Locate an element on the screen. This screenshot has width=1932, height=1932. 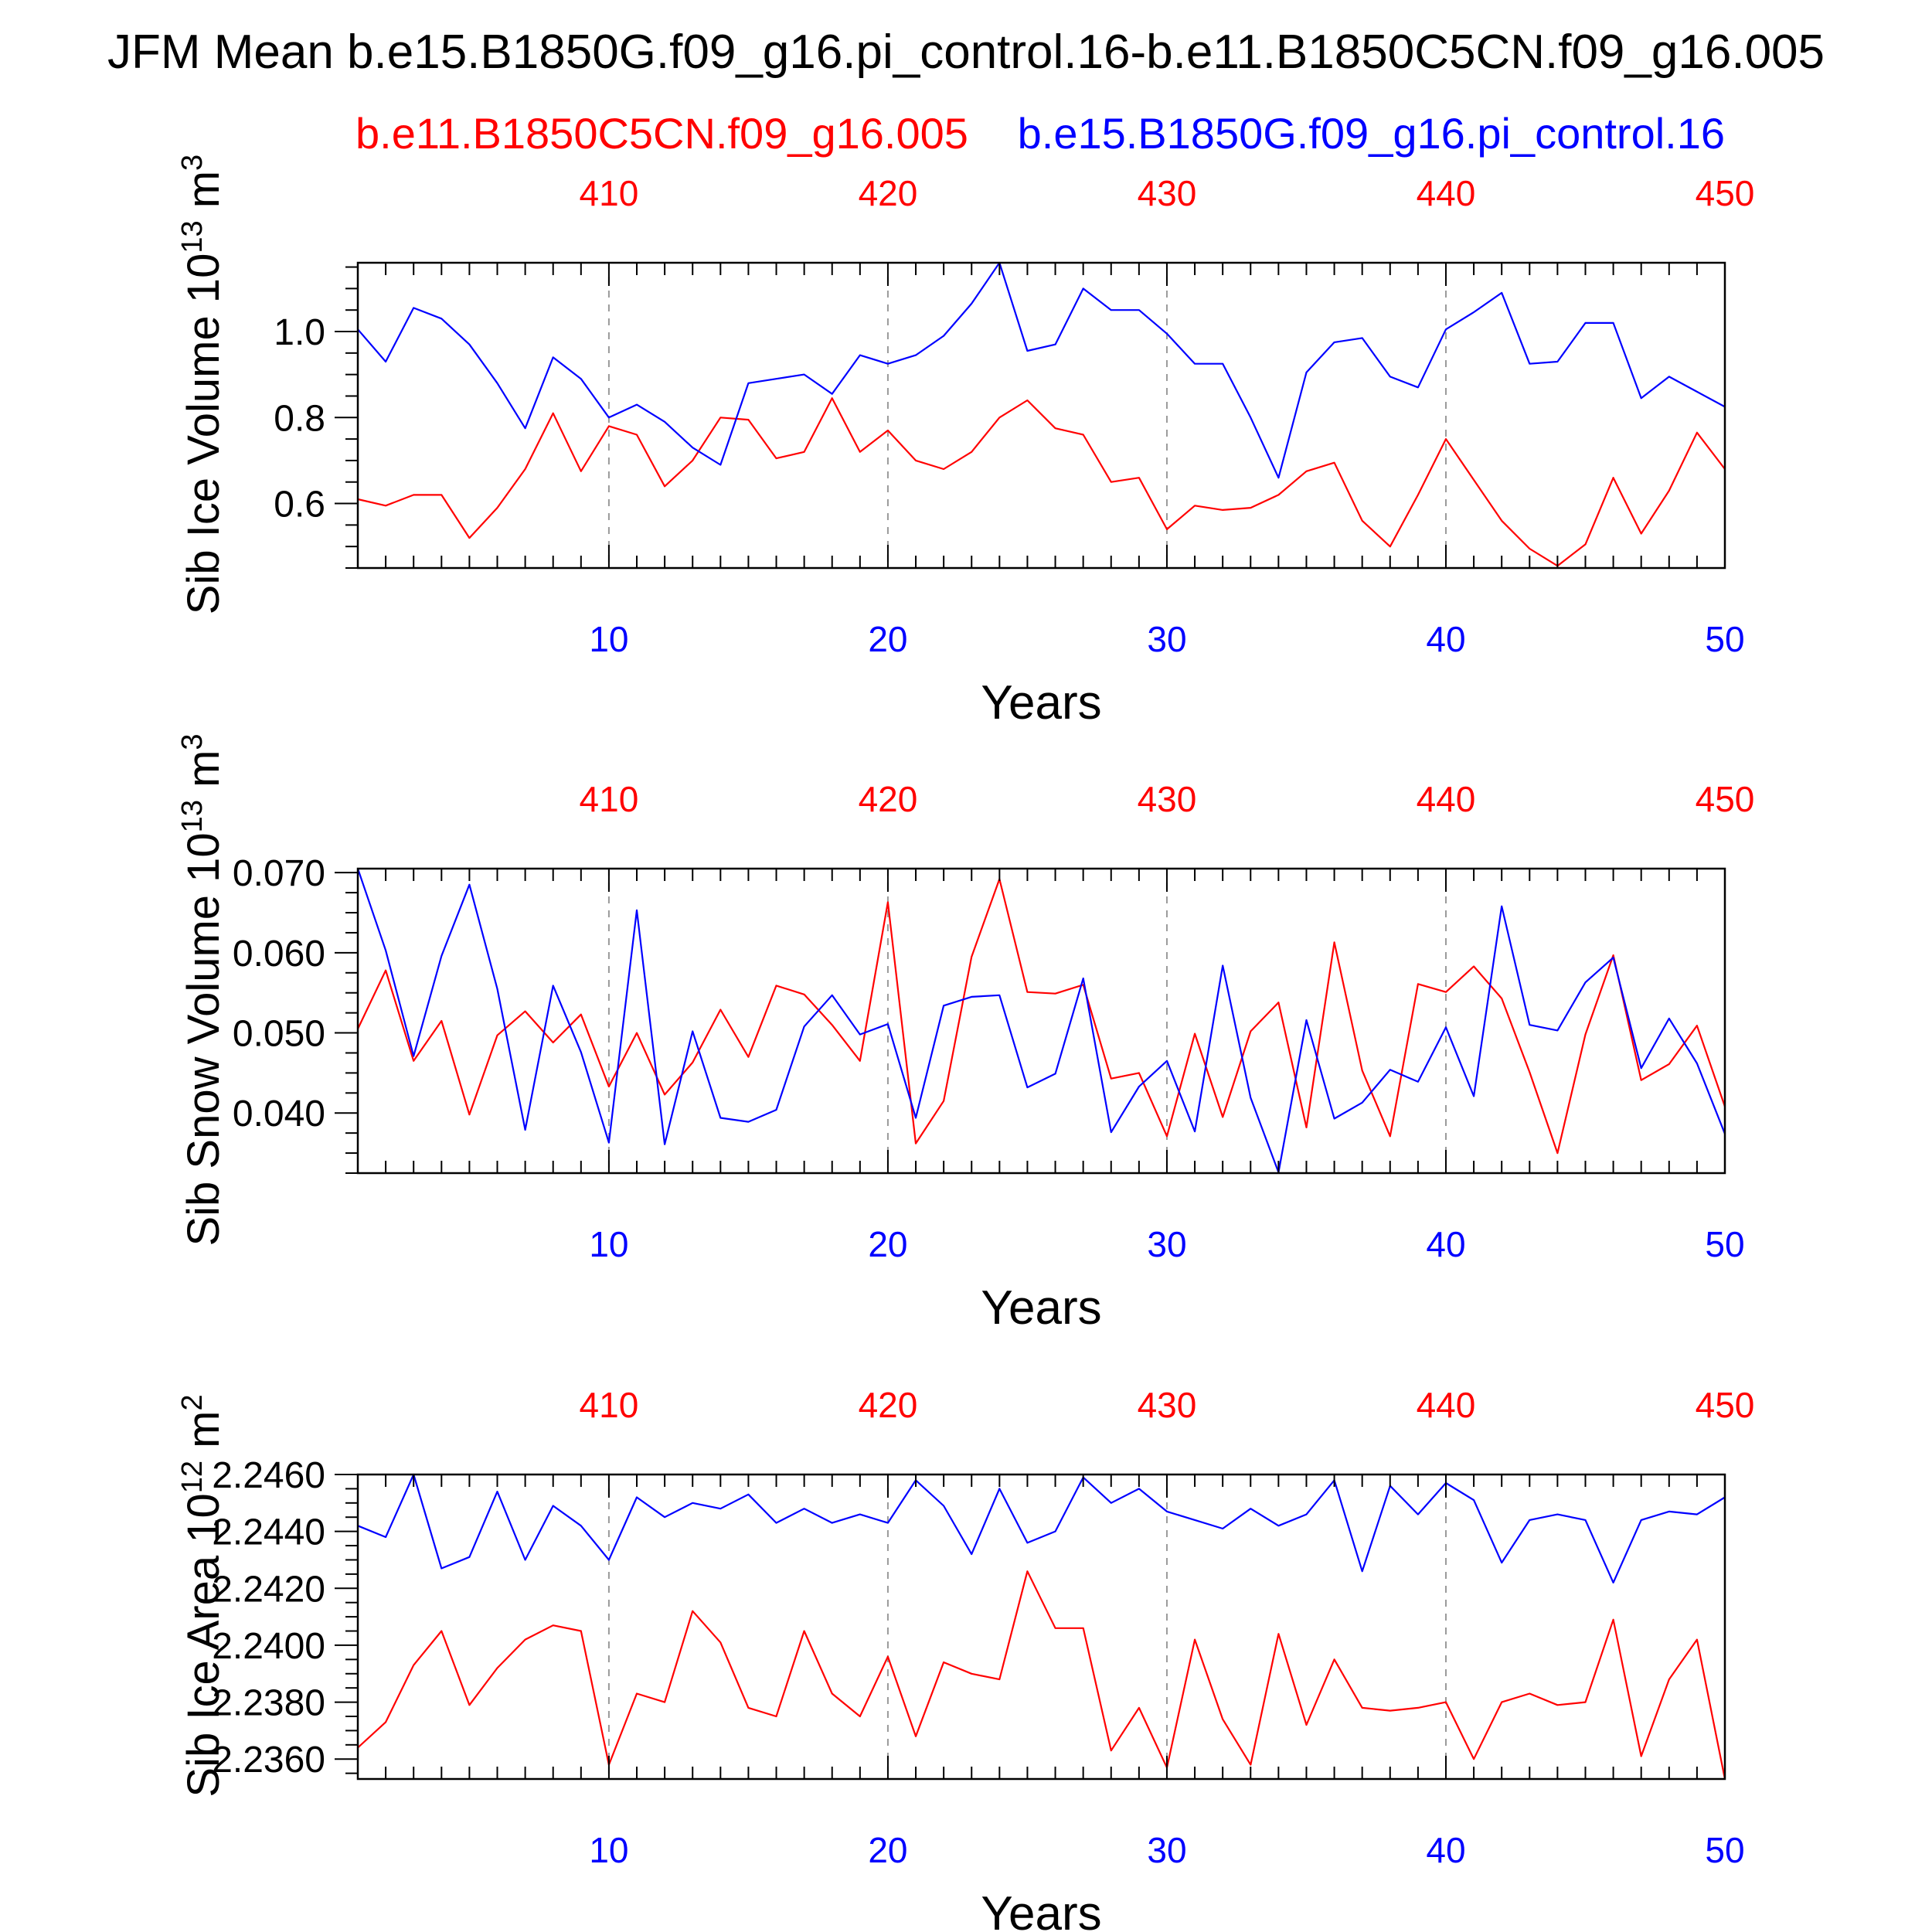
y-tick-label: 0.060 is located at coordinates (279, 955).